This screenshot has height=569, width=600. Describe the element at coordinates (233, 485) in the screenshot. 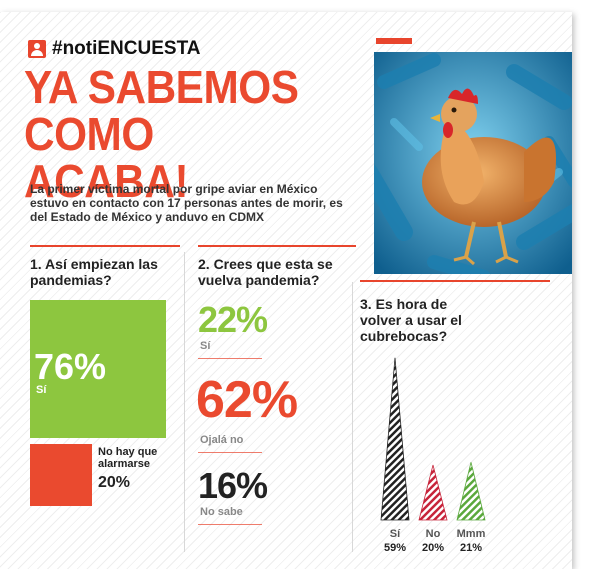

I see `q2-value-nosabe: 16%` at that location.